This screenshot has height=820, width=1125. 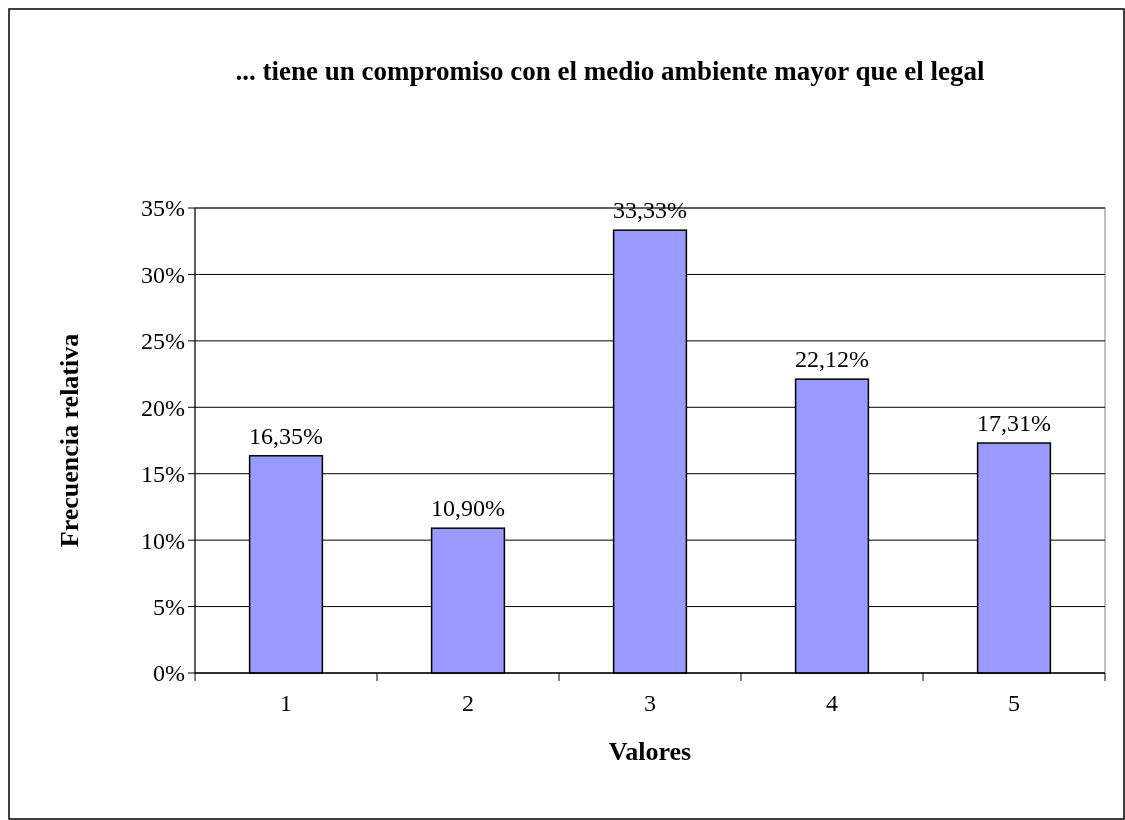 What do you see at coordinates (163, 540) in the screenshot?
I see `y-tick-label: 10%` at bounding box center [163, 540].